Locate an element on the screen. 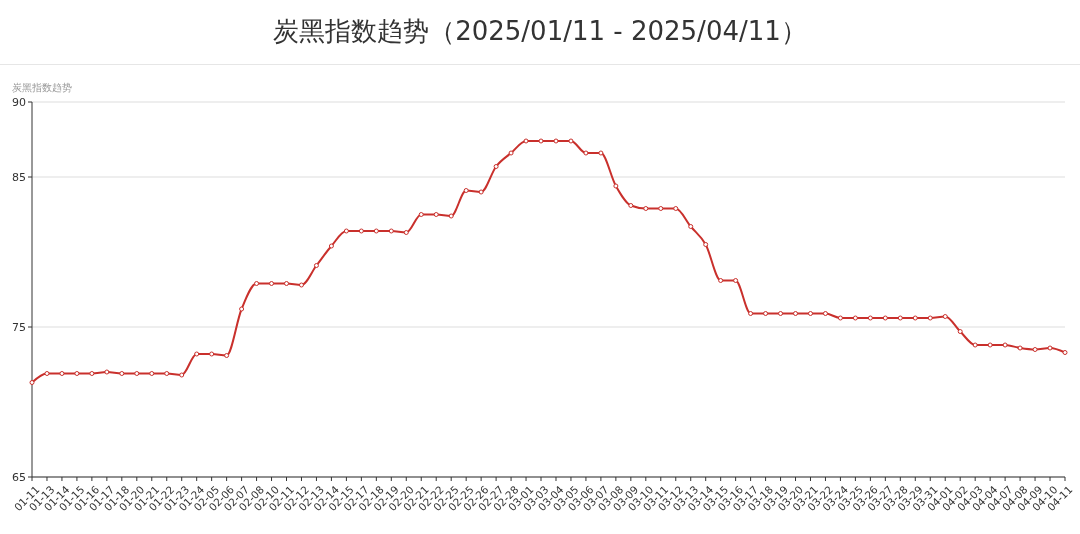  y-tick-label: 75 is located at coordinates (19, 327).